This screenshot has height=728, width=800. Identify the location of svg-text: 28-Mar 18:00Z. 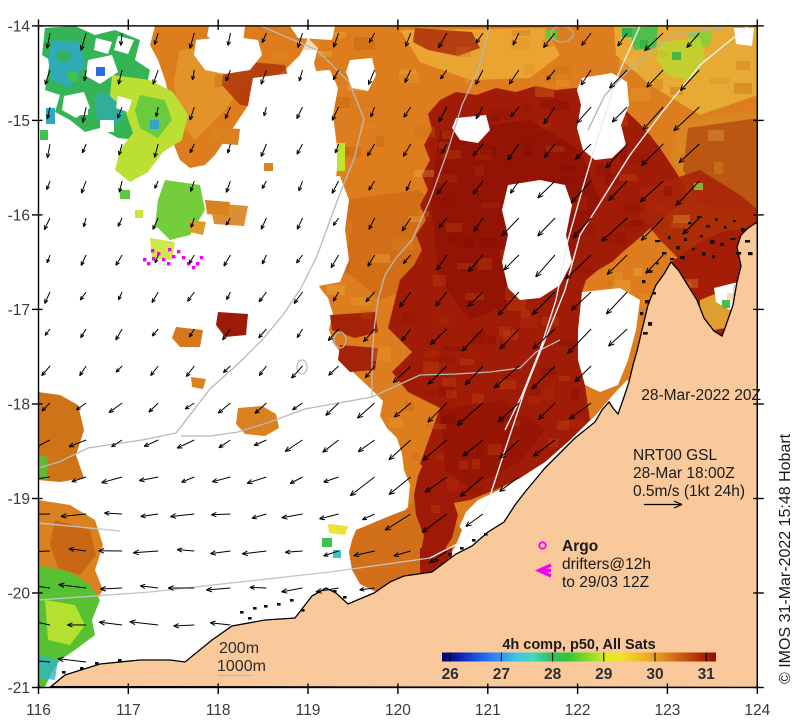
(684, 473).